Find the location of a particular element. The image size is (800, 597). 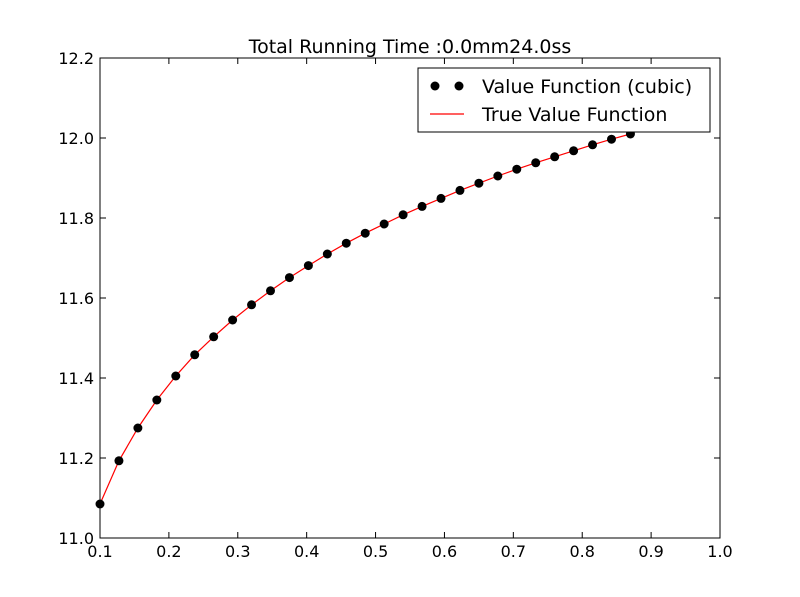

legend-box is located at coordinates (564, 100).